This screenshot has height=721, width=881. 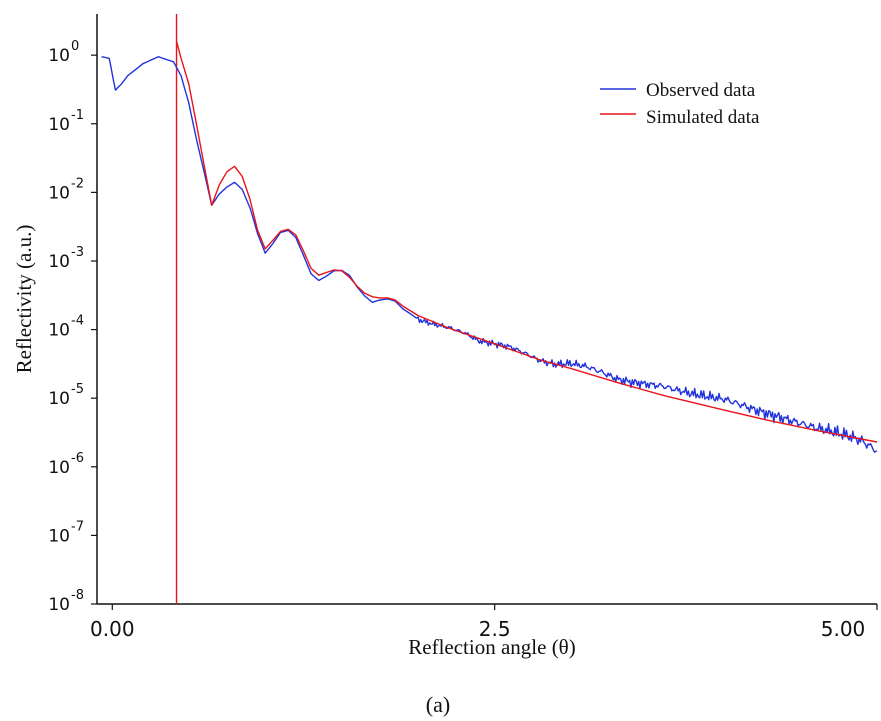 I want to click on y-axis-title: Reflectivity (a.u.), so click(x=24, y=299).